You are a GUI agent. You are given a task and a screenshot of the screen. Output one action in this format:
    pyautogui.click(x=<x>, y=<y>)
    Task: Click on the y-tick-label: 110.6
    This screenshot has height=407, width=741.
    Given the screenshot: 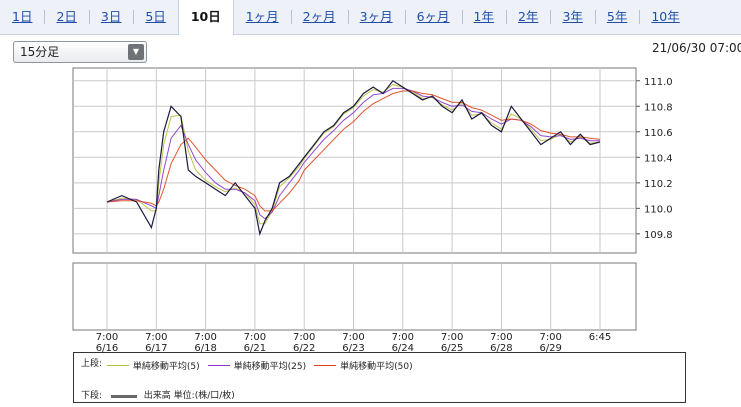 What is the action you would take?
    pyautogui.click(x=658, y=133)
    